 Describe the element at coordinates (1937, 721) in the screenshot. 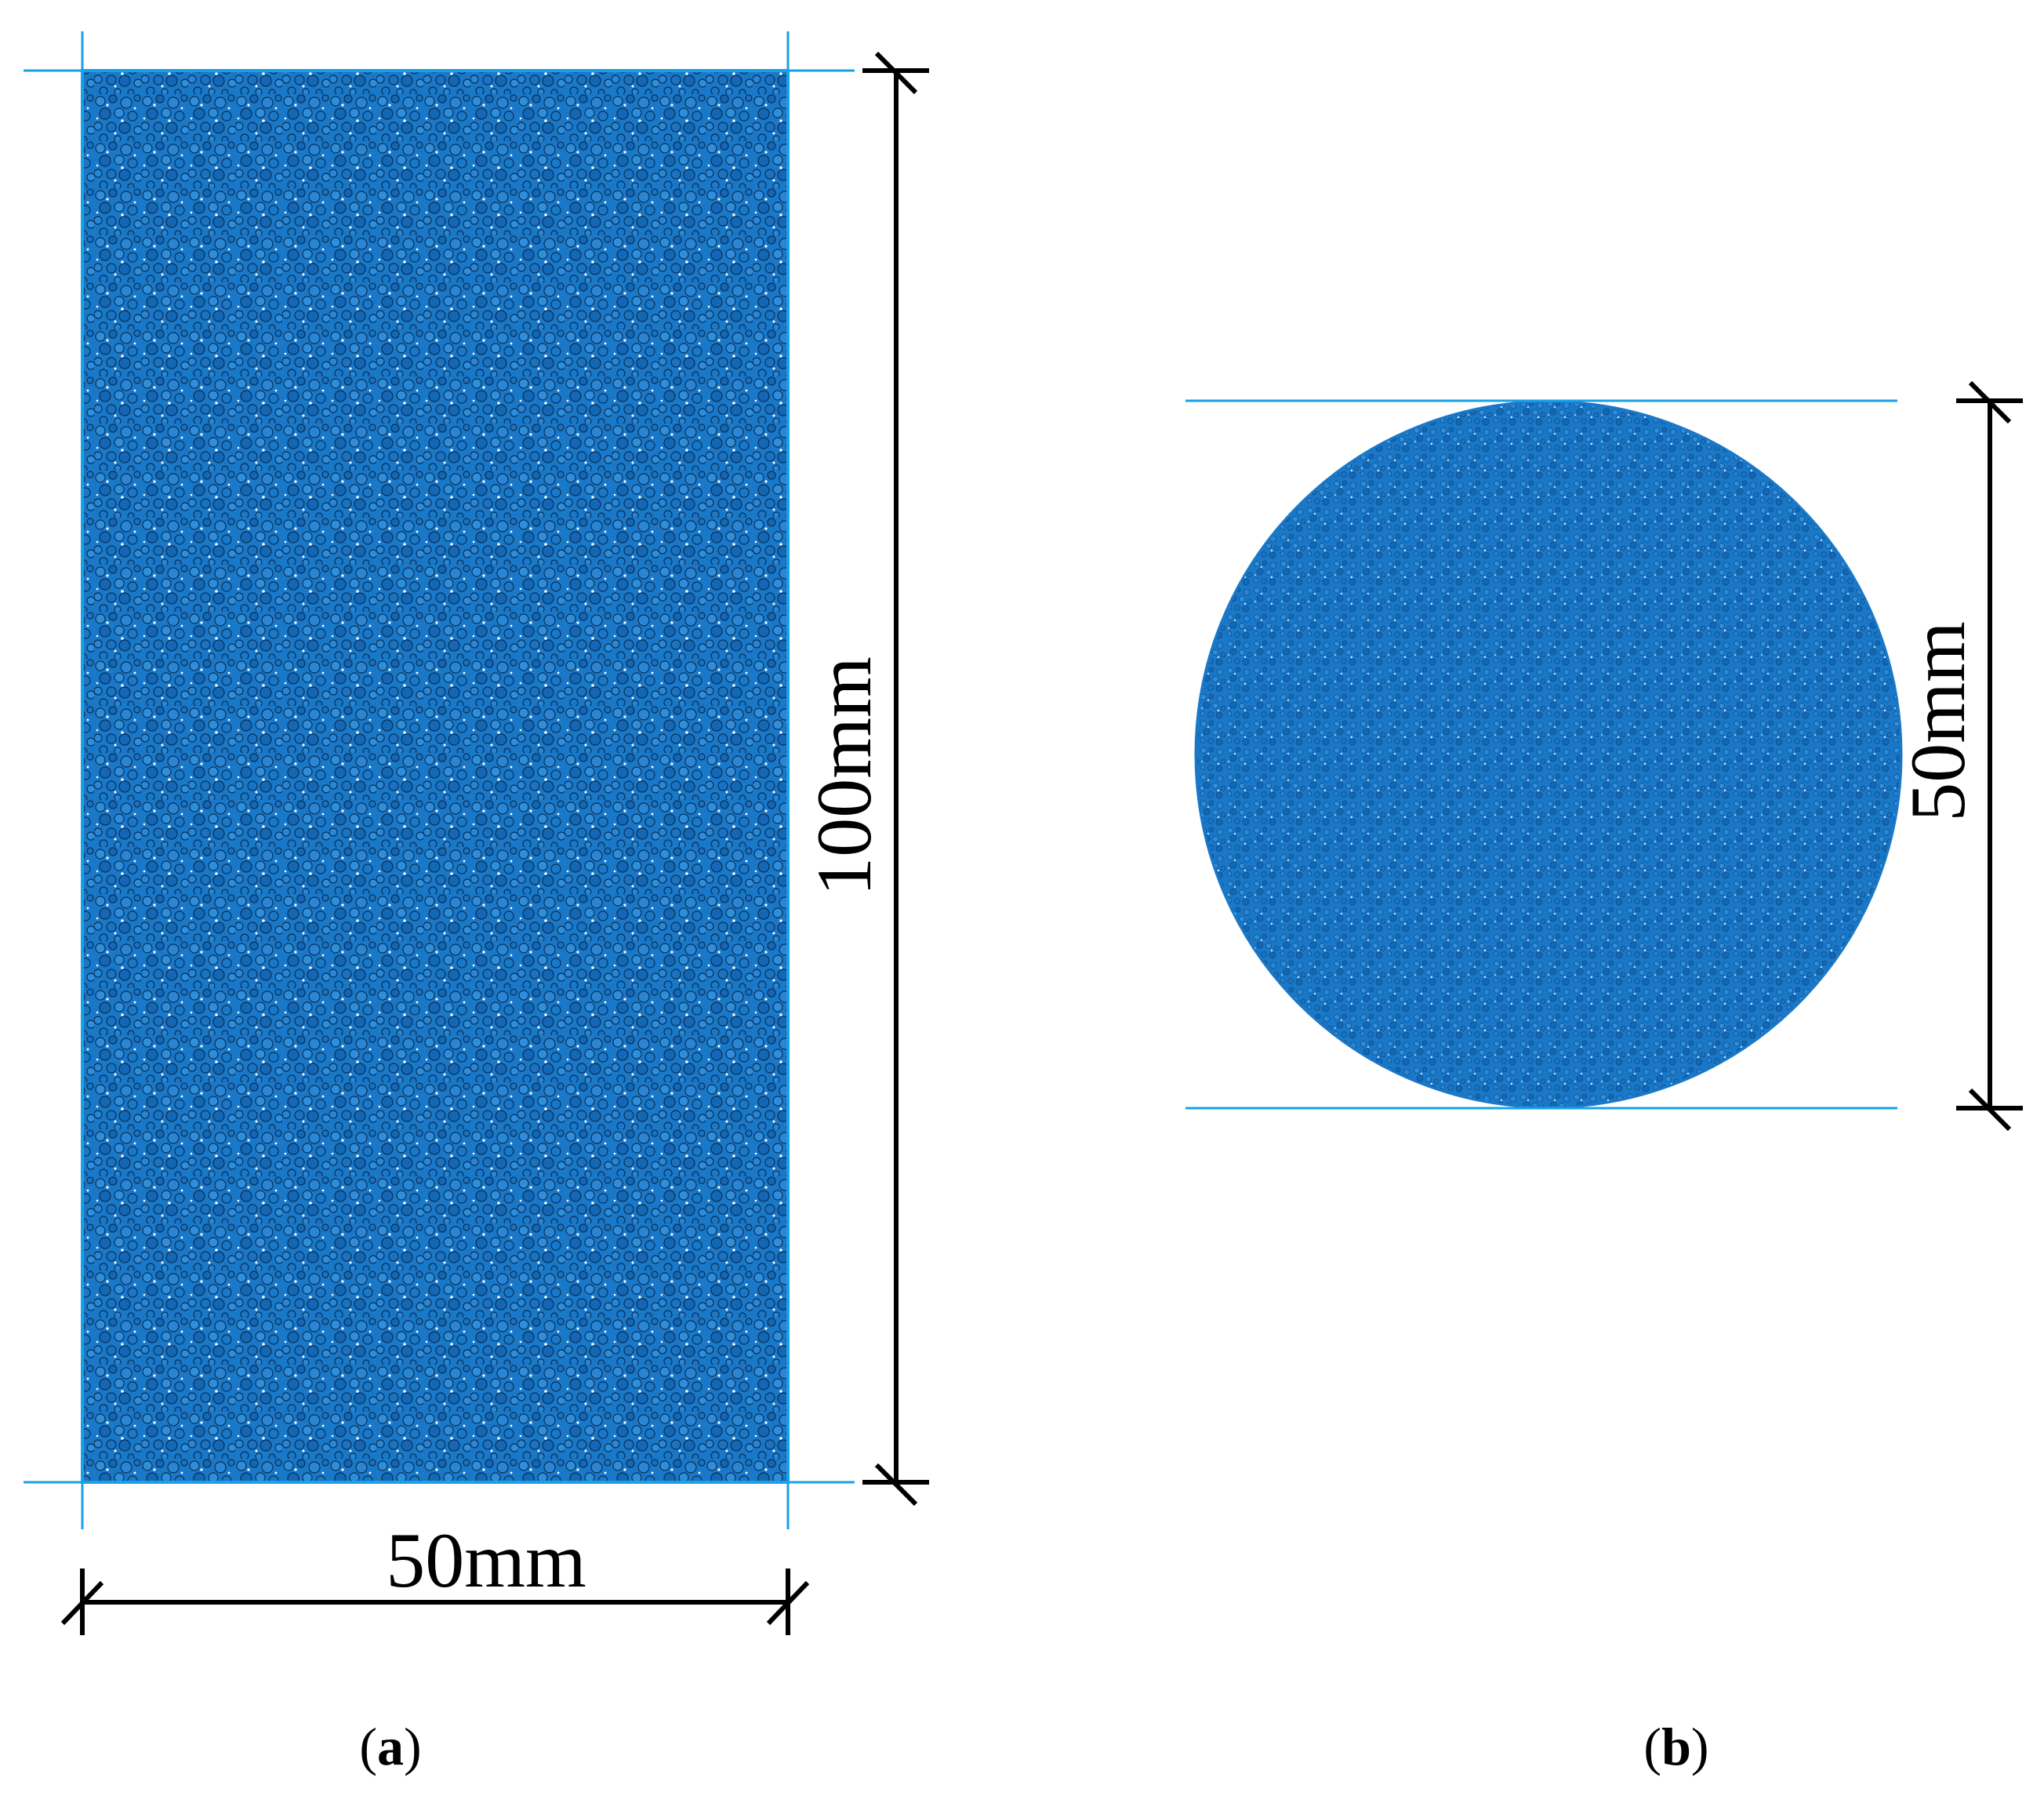

I see `diameter-label: 50mm` at that location.